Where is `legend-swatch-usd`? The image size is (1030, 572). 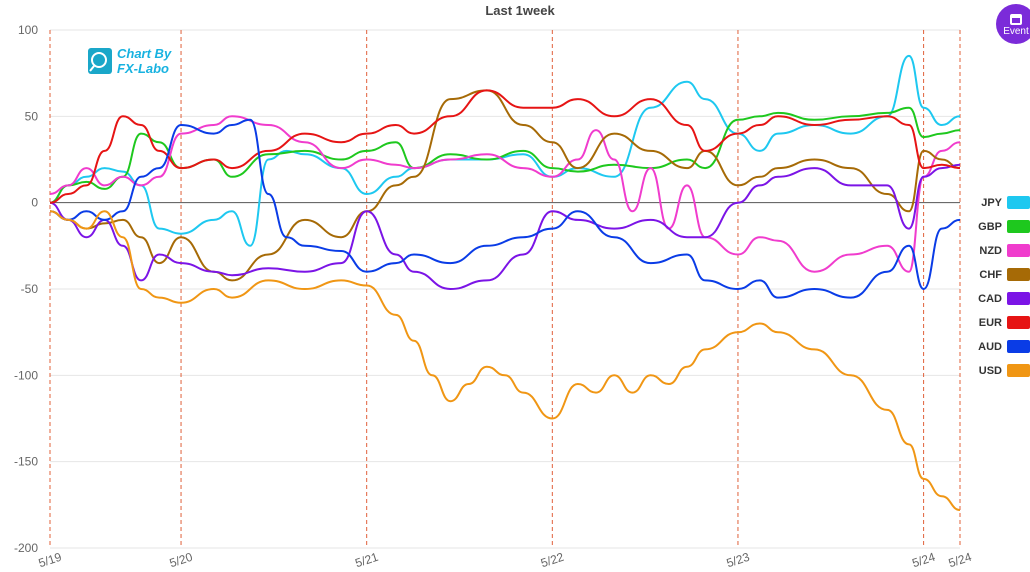 legend-swatch-usd is located at coordinates (1018, 370).